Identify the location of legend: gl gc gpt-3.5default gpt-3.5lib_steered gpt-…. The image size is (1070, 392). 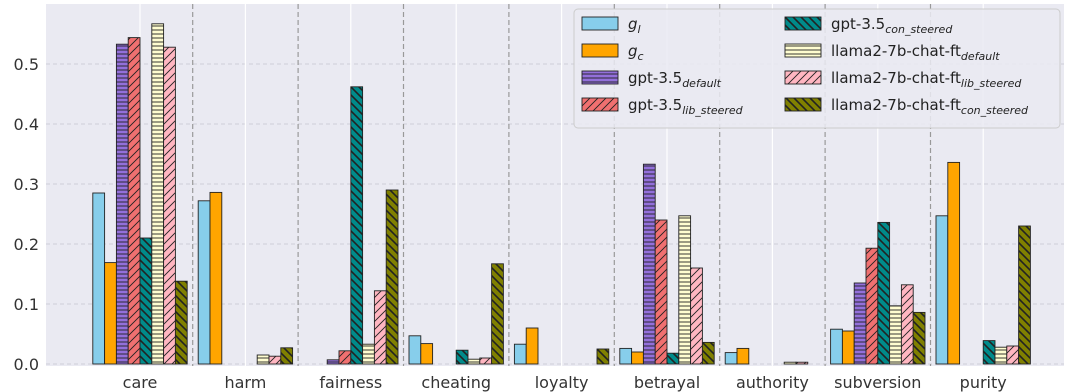
(817, 68).